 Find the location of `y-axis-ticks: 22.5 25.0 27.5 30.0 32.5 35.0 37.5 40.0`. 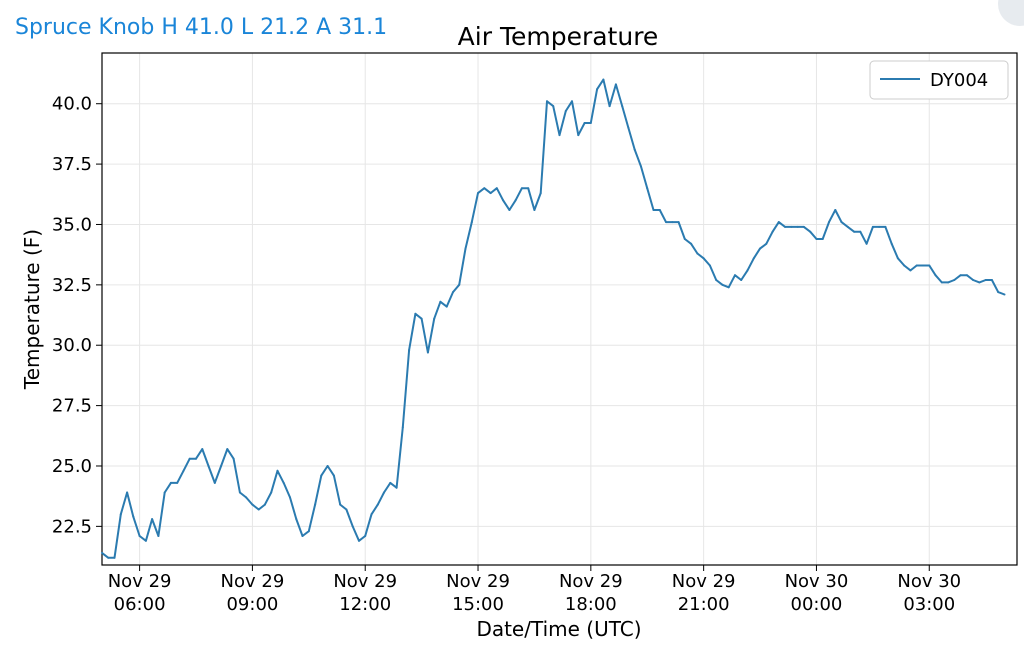

y-axis-ticks: 22.5 25.0 27.5 30.0 32.5 35.0 37.5 40.0 is located at coordinates (77, 315).